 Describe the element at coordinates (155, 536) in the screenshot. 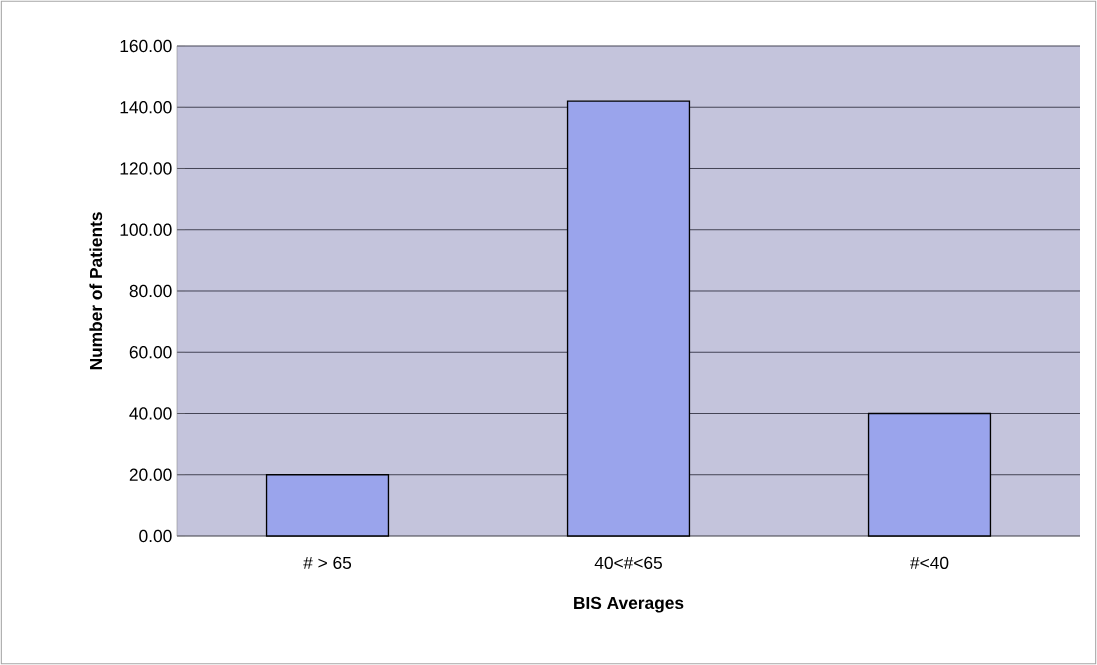

I see `y-tick-label: 0.00` at that location.